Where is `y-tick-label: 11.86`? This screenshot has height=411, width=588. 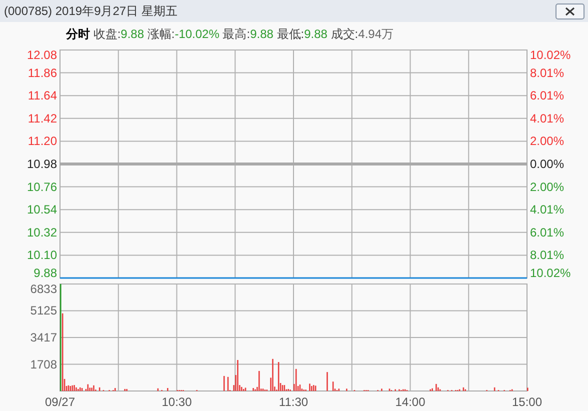 y-tick-label: 11.86 is located at coordinates (43, 73).